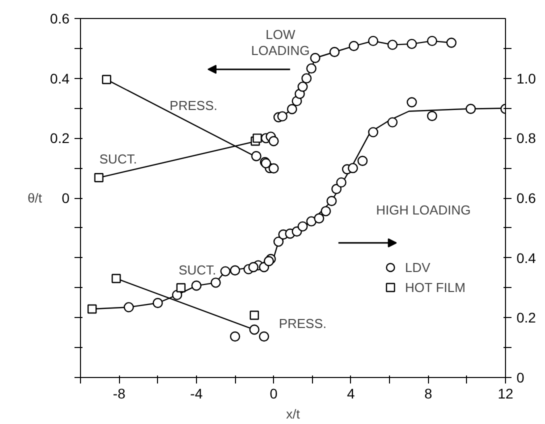  Describe the element at coordinates (60, 138) in the screenshot. I see `y-tick-label: 0.2` at that location.